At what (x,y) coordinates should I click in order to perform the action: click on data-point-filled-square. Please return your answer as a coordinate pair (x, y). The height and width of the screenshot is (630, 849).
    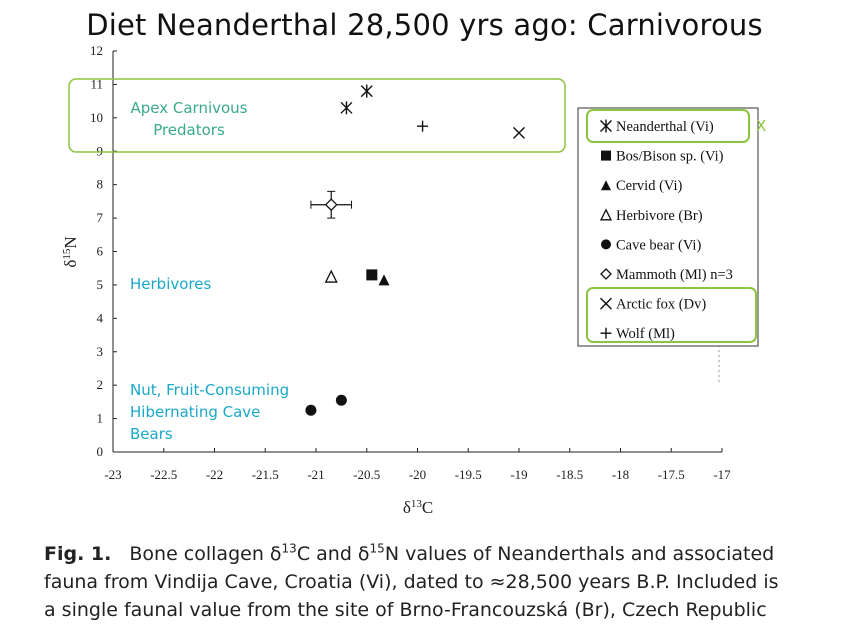
    Looking at the image, I should click on (372, 275).